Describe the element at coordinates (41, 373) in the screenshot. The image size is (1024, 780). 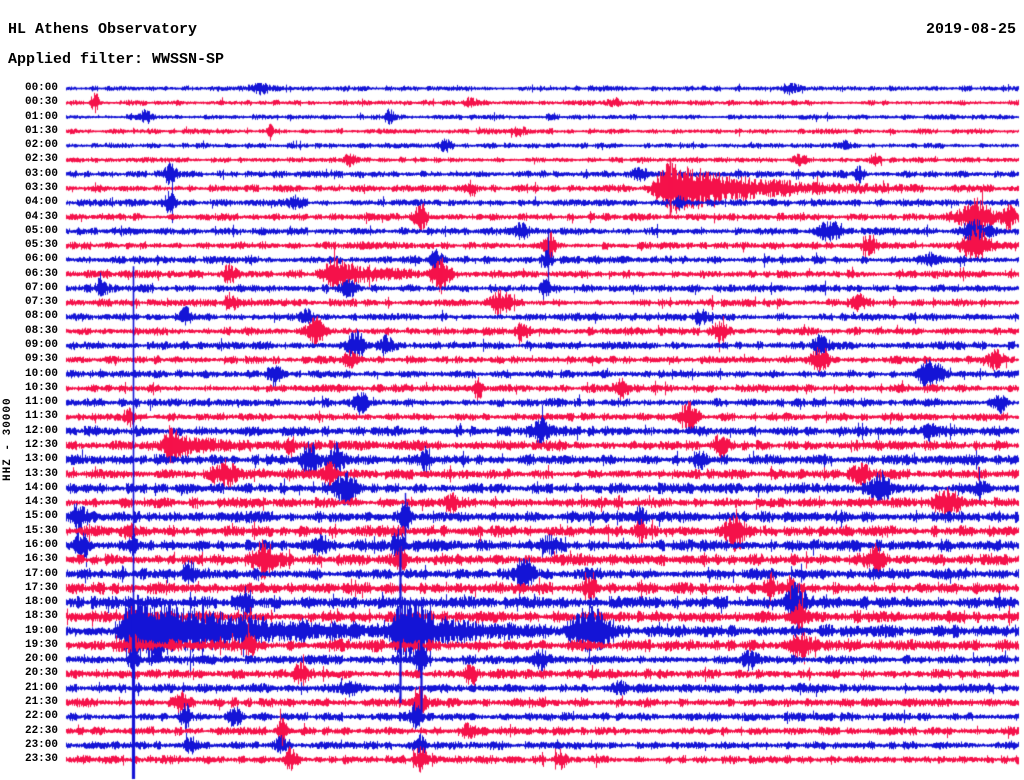
I see `row-label: 10:00` at that location.